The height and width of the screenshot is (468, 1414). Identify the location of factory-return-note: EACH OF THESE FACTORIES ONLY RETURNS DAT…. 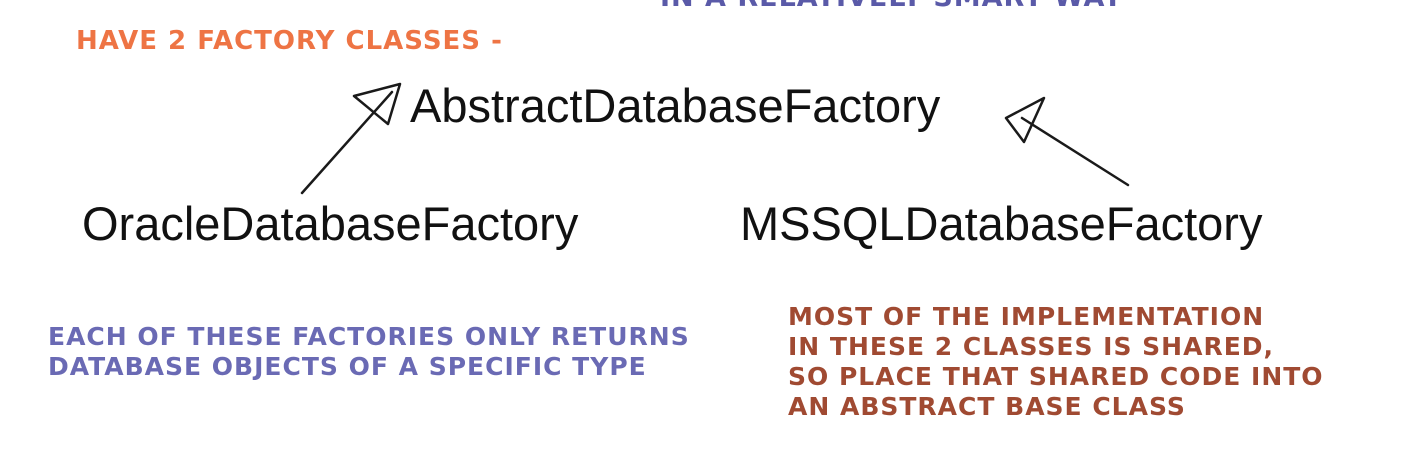
(369, 352).